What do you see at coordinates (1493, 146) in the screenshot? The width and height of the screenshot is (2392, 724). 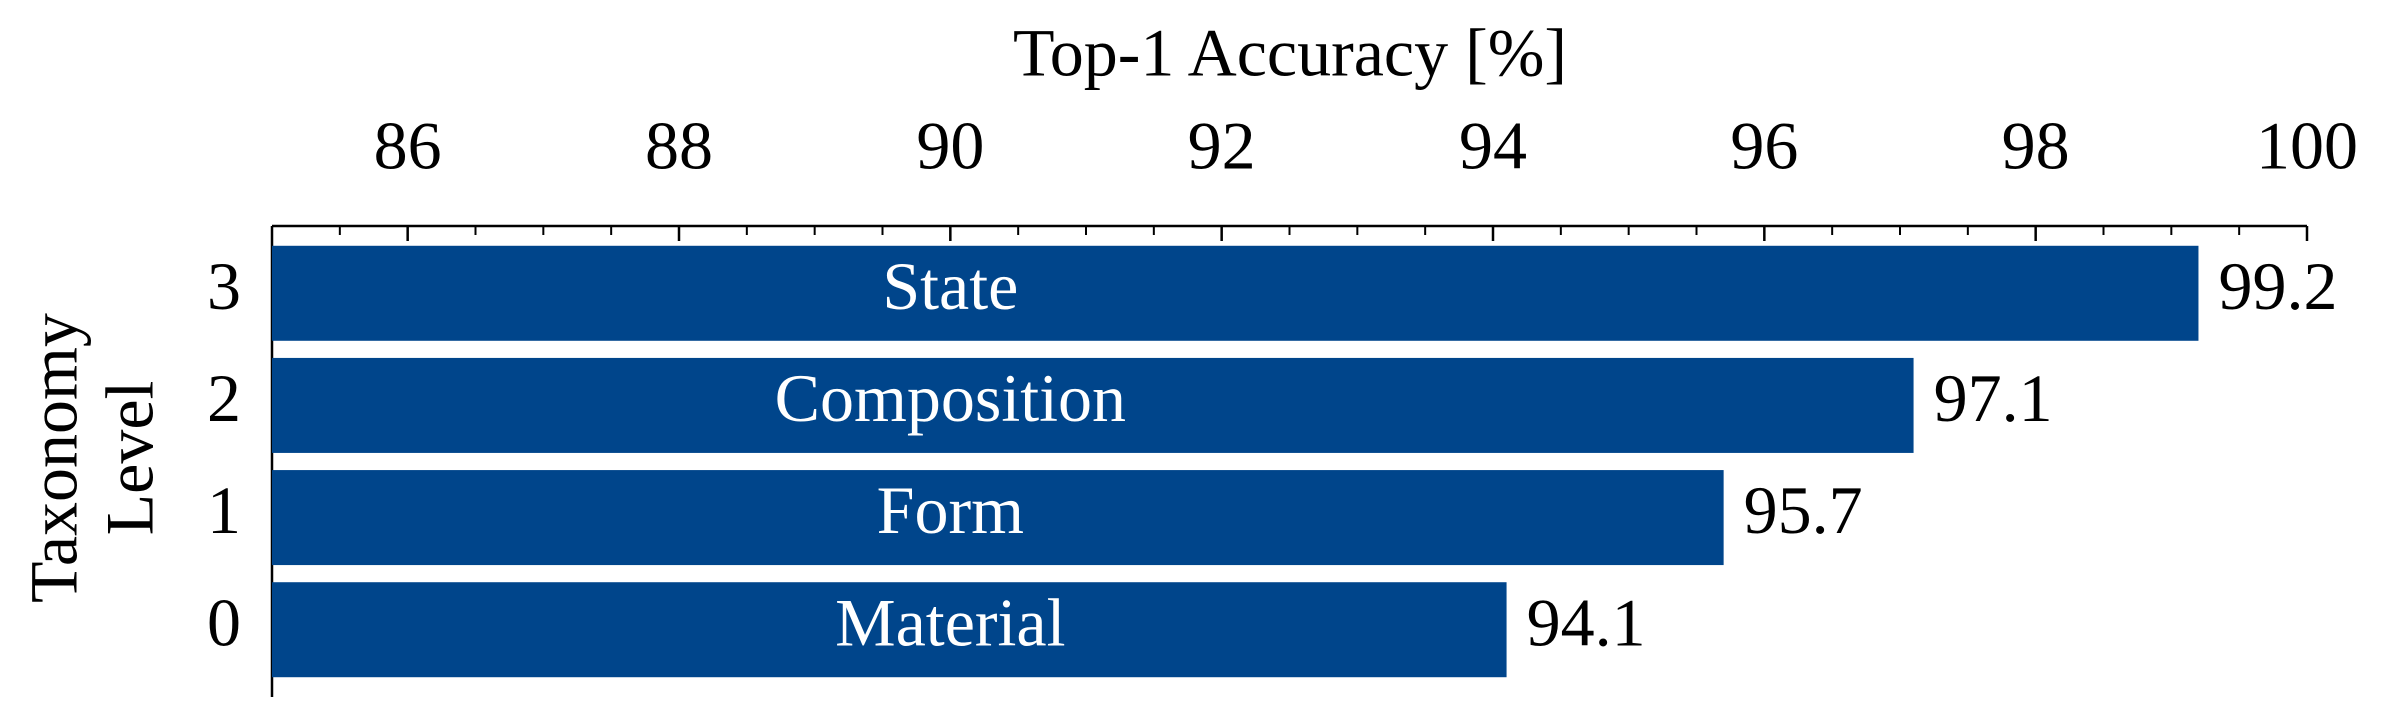 I see `x-tick-label: 94` at bounding box center [1493, 146].